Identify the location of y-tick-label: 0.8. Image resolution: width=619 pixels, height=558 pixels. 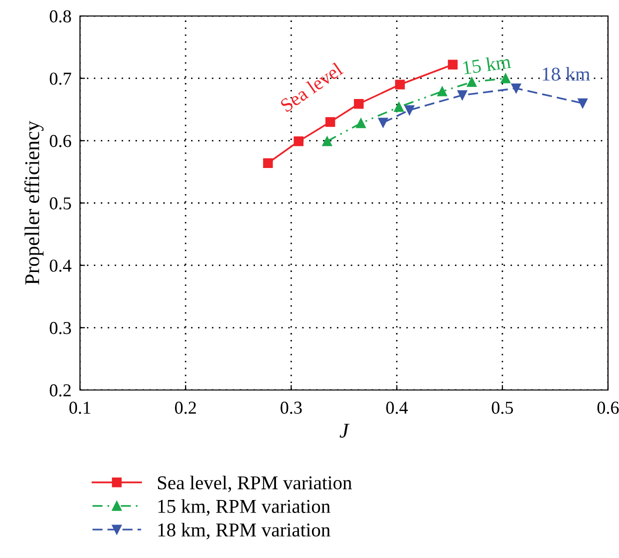
(60, 16).